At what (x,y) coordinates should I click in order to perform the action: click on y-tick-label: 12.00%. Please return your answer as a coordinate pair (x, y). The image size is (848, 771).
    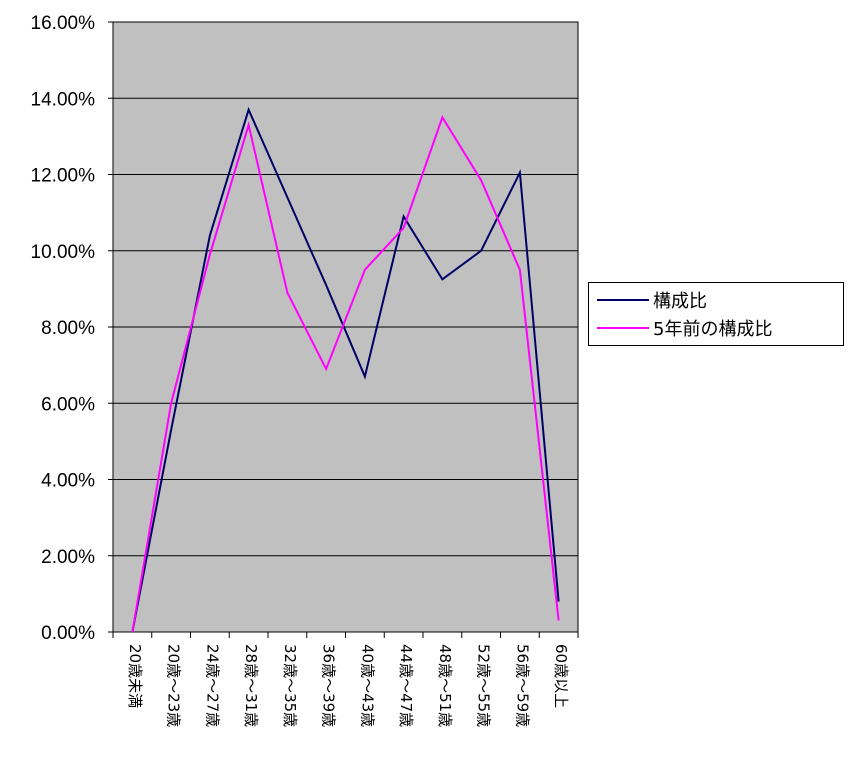
    Looking at the image, I should click on (63, 176).